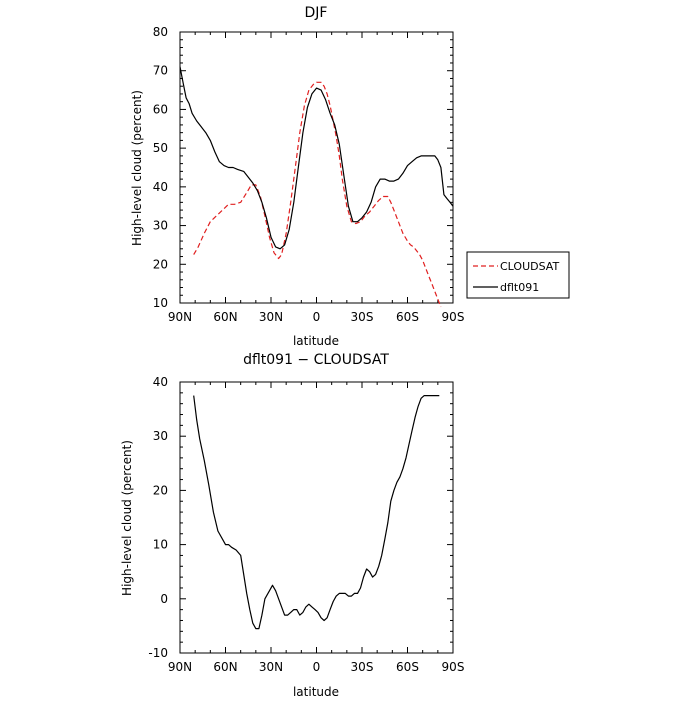 Image resolution: width=700 pixels, height=704 pixels. I want to click on top-xtick-label: 90S, so click(453, 317).